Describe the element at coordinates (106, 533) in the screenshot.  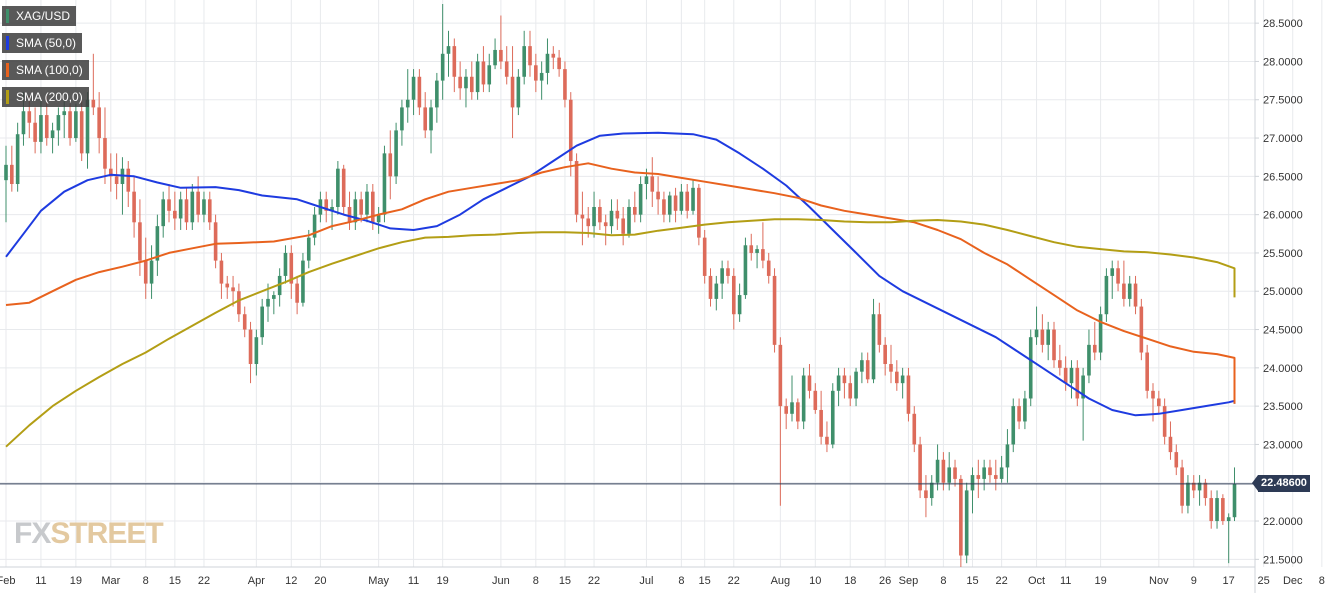
I see `logo-street: STREET` at that location.